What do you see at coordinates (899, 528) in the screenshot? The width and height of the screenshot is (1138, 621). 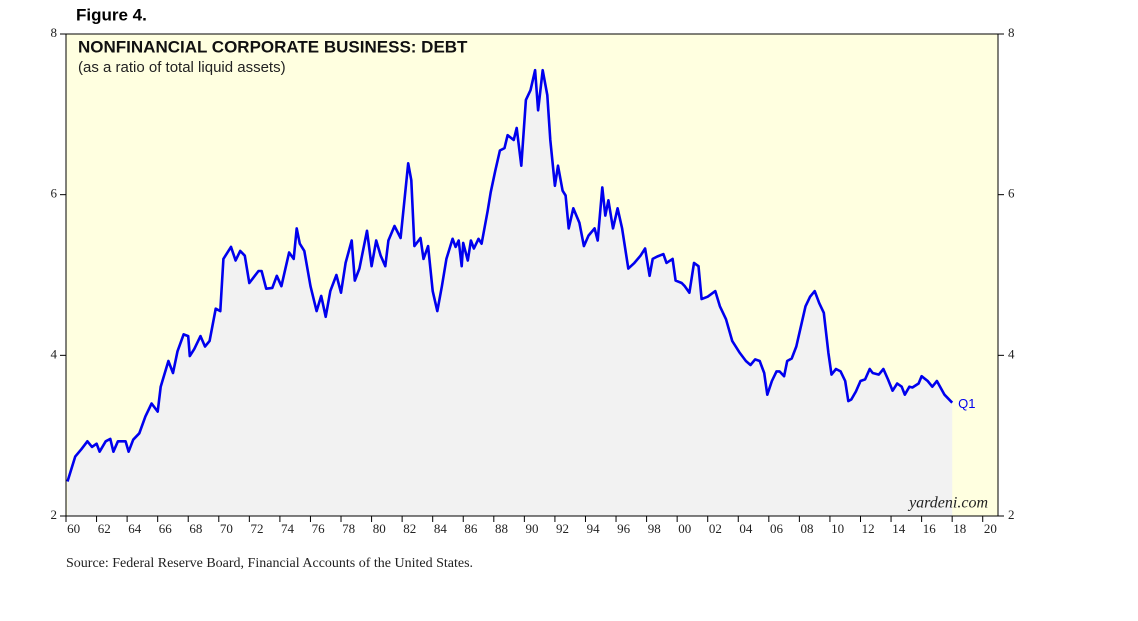 I see `x-tick-label: 14` at bounding box center [899, 528].